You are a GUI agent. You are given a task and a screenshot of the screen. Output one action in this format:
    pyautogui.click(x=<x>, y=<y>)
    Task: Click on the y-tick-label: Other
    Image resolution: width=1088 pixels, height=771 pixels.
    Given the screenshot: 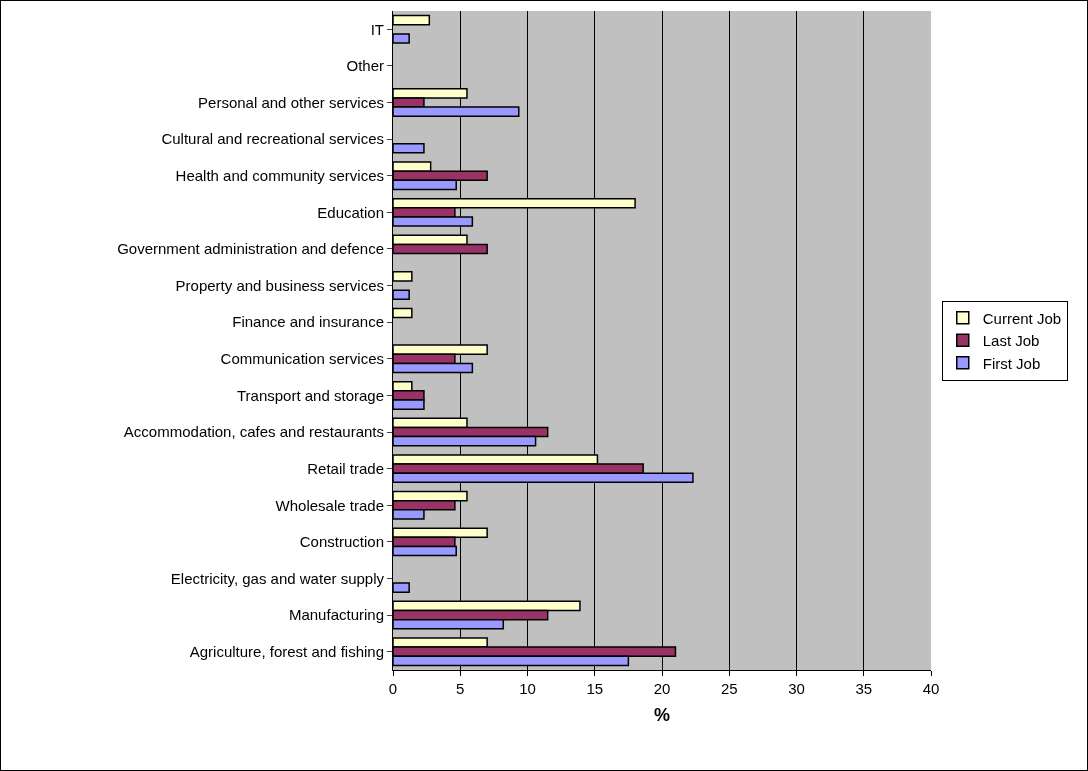 What is the action you would take?
    pyautogui.click(x=365, y=66)
    